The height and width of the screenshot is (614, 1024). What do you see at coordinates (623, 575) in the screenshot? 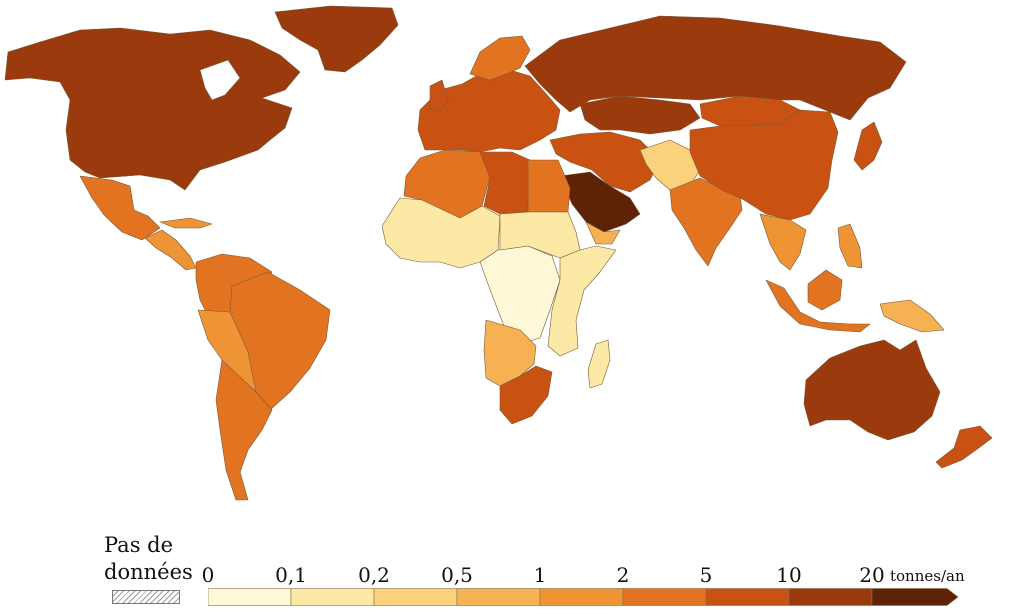
I see `scale-tick-label: 2` at bounding box center [623, 575].